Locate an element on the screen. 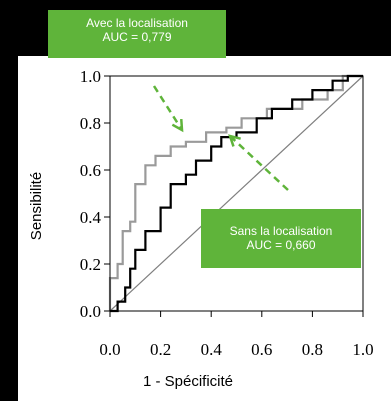  x-tick-label: 0.0 is located at coordinates (109, 349).